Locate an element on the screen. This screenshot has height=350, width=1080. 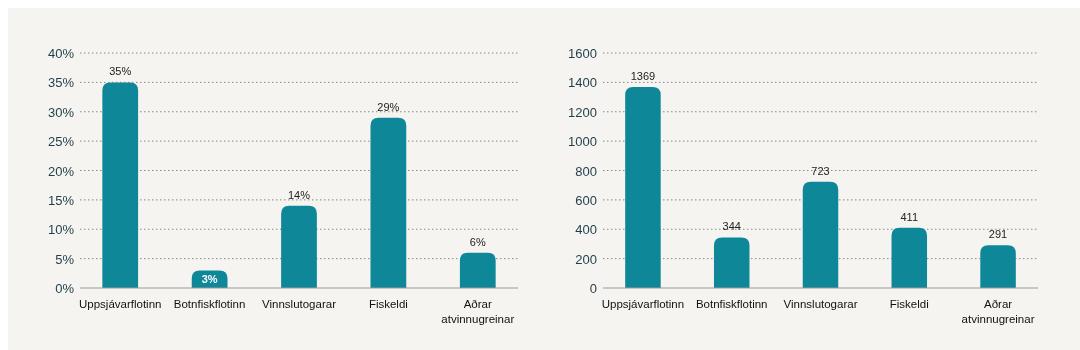
data-label: 35% is located at coordinates (120, 71).